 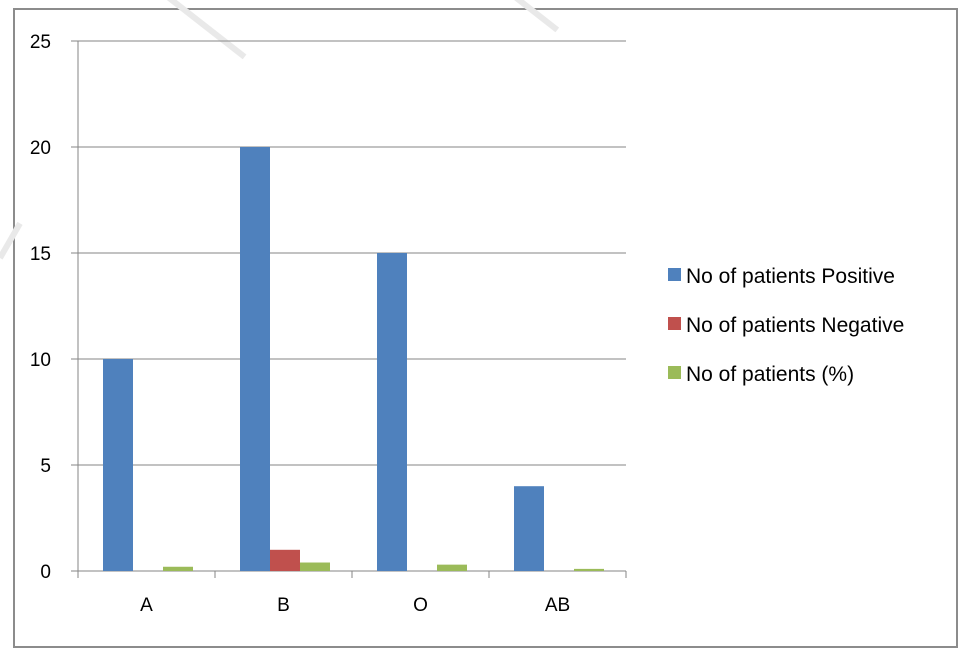 What do you see at coordinates (40, 254) in the screenshot?
I see `y-tick-label: 15` at bounding box center [40, 254].